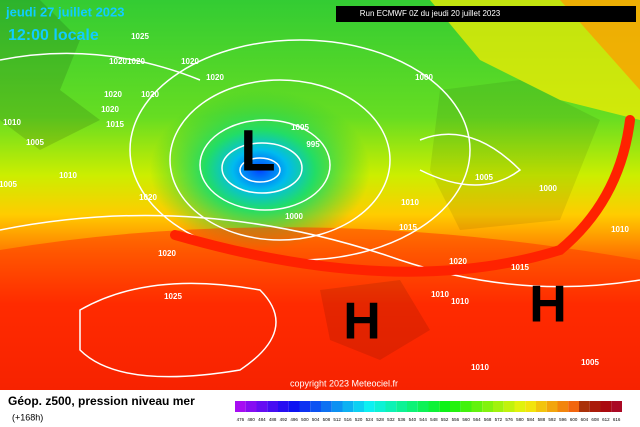 The image size is (640, 427). What do you see at coordinates (316, 419) in the screenshot?
I see `scale-label: 504` at bounding box center [316, 419].